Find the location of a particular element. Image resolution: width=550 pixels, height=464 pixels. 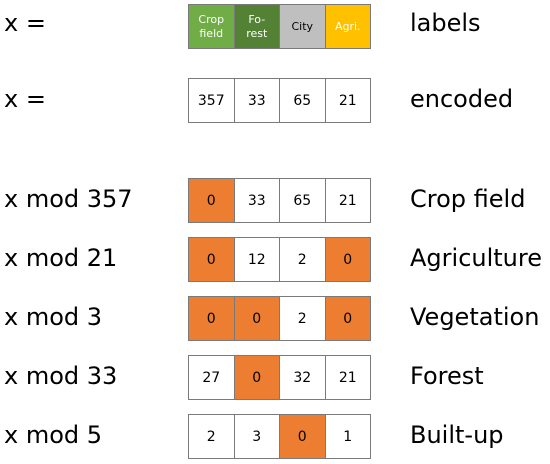

label-agri: Agri. is located at coordinates (347, 26).